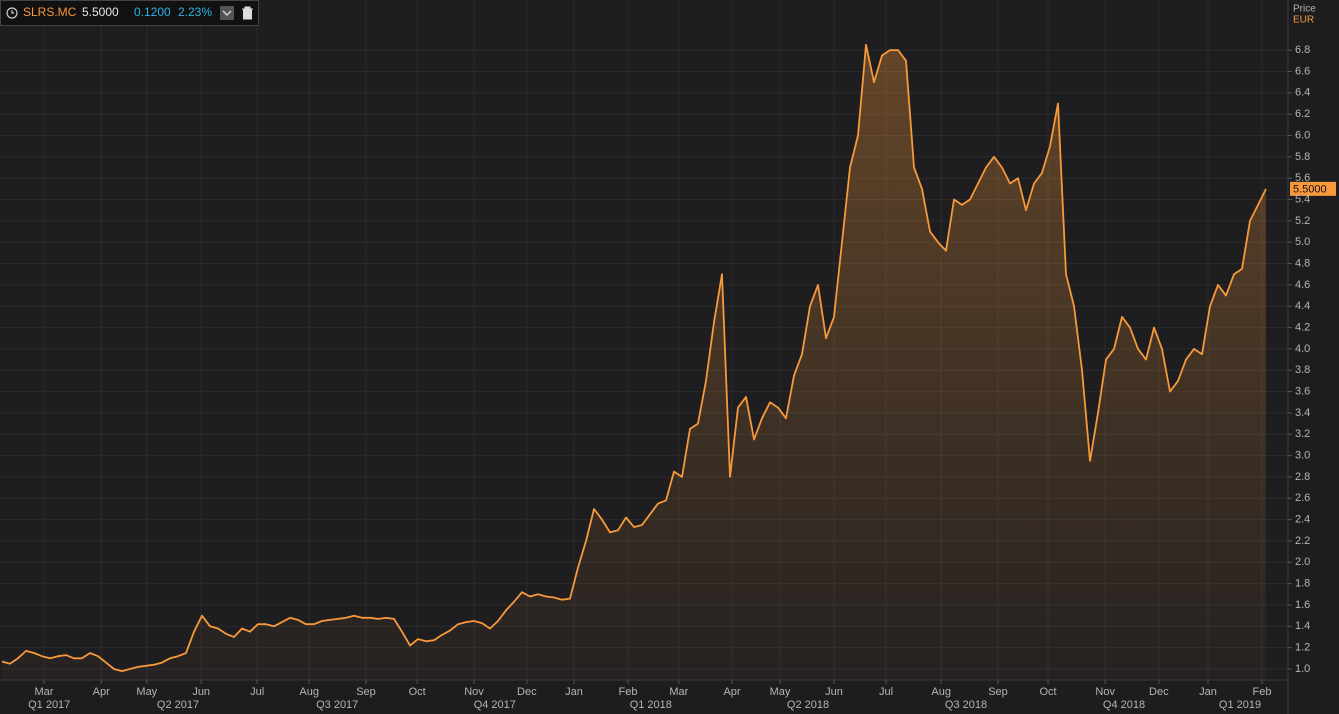 Image resolution: width=1339 pixels, height=714 pixels. I want to click on x-period-label: Q1 2017, so click(49, 705).